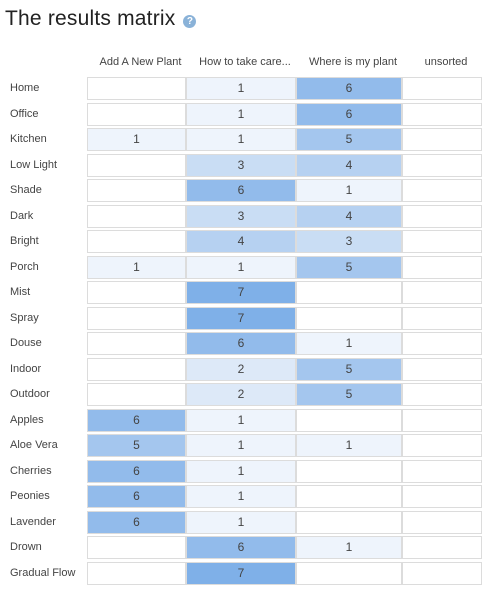 Image resolution: width=484 pixels, height=589 pixels. Describe the element at coordinates (34, 164) in the screenshot. I see `row-label: Low Light` at that location.